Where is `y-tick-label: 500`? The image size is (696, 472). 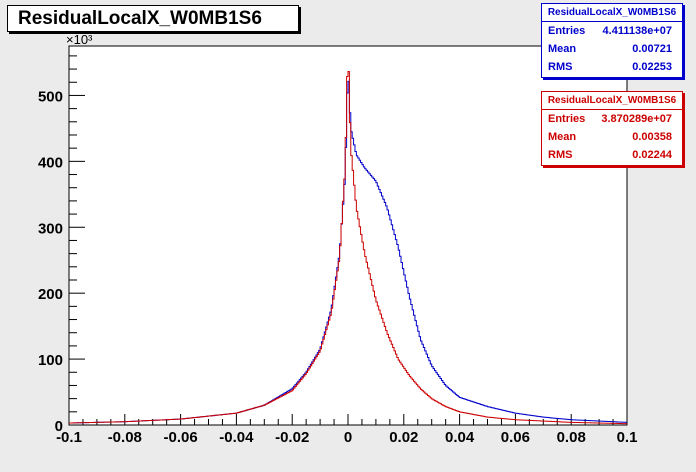
y-tick-label: 500 is located at coordinates (50, 96).